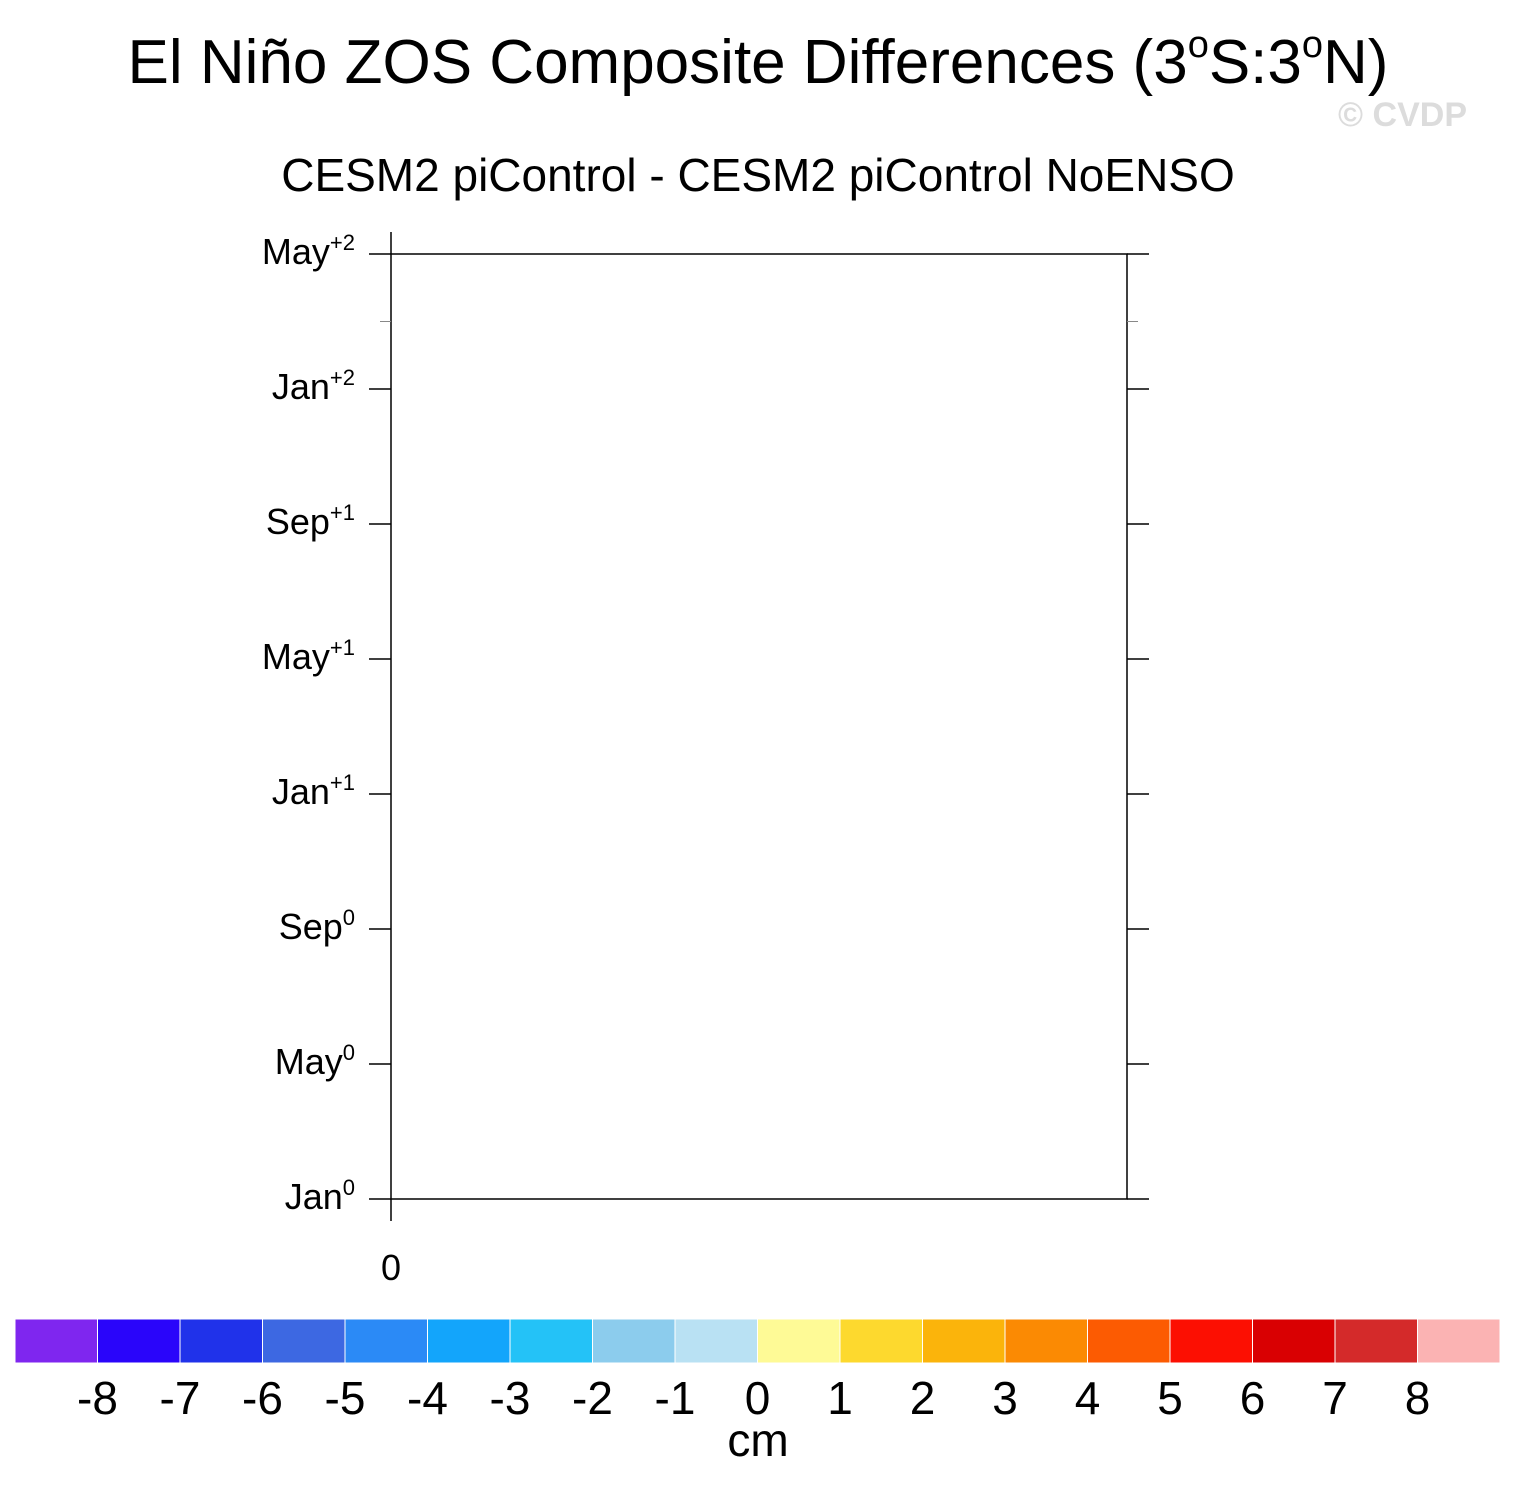 Image resolution: width=1516 pixels, height=1488 pixels. What do you see at coordinates (758, 175) in the screenshot?
I see `chart-subtitle: CESM2 piControl - CESM2 piControl NoENSO` at bounding box center [758, 175].